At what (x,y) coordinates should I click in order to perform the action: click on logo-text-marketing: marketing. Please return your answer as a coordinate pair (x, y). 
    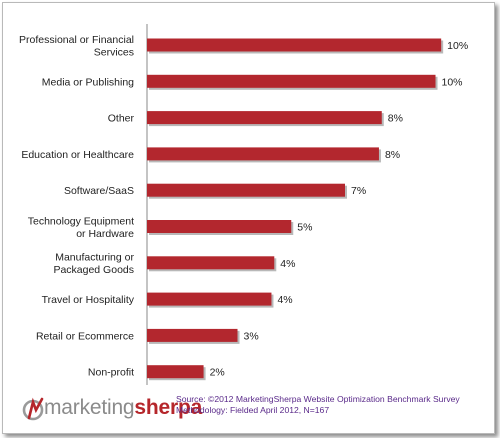
    Looking at the image, I should click on (89, 407).